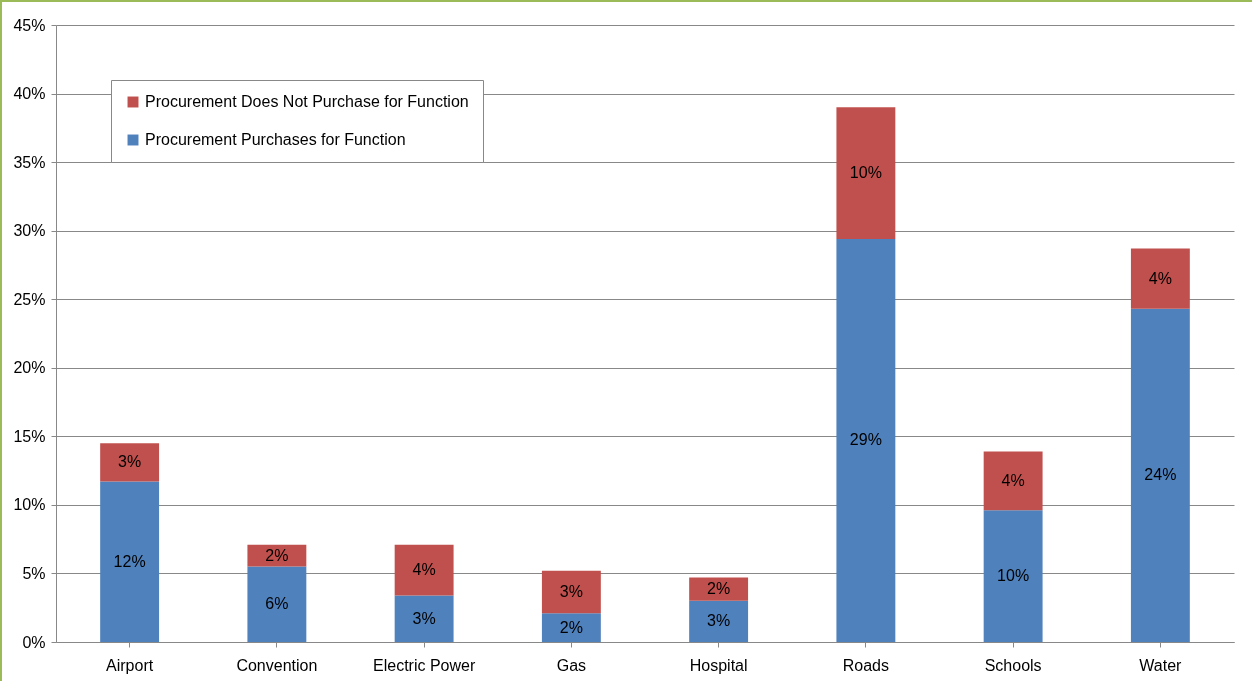  Describe the element at coordinates (34, 642) in the screenshot. I see `y-tick-label: 0%` at that location.